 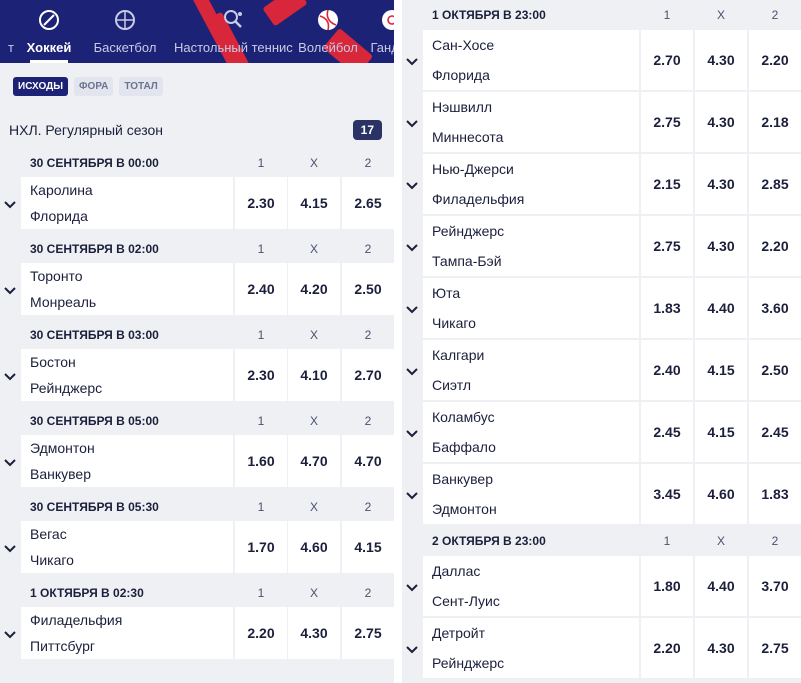 I want to click on match-teams: Ванкувер Эдмонтон, so click(x=531, y=494).